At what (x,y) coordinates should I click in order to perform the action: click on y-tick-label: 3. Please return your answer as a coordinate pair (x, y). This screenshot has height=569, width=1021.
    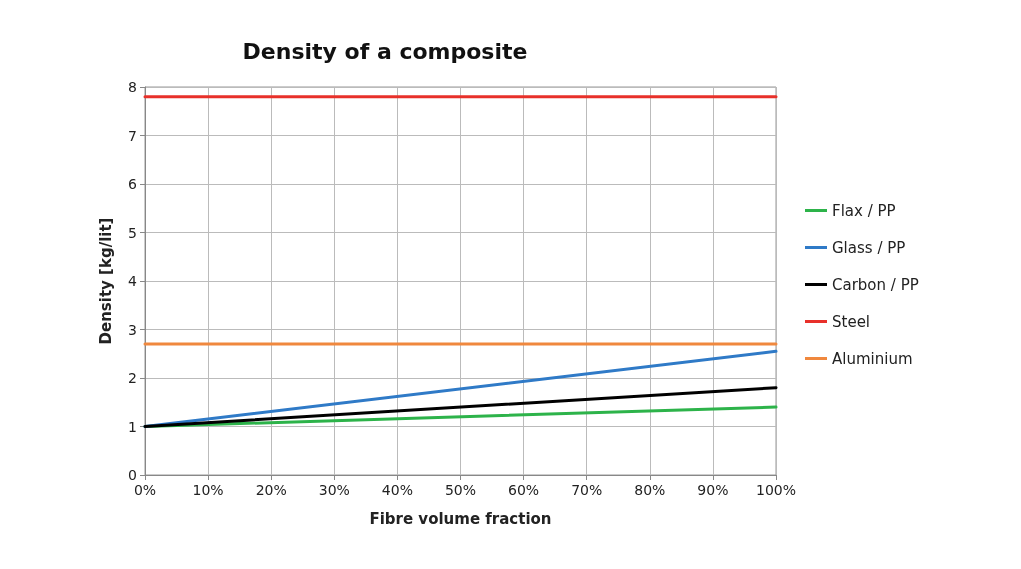
    Looking at the image, I should click on (132, 329).